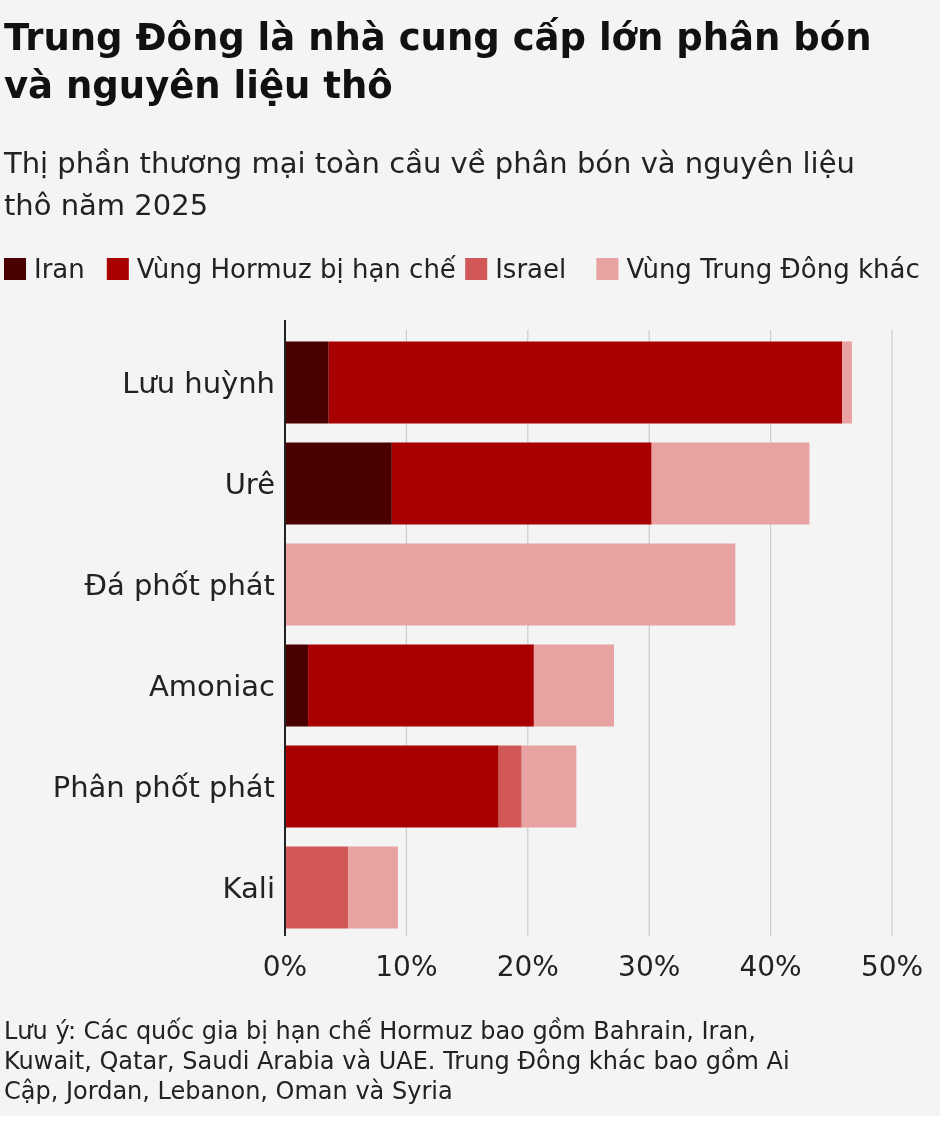 The height and width of the screenshot is (1136, 940). Describe the element at coordinates (649, 966) in the screenshot. I see `x-tick-label: 30%` at that location.